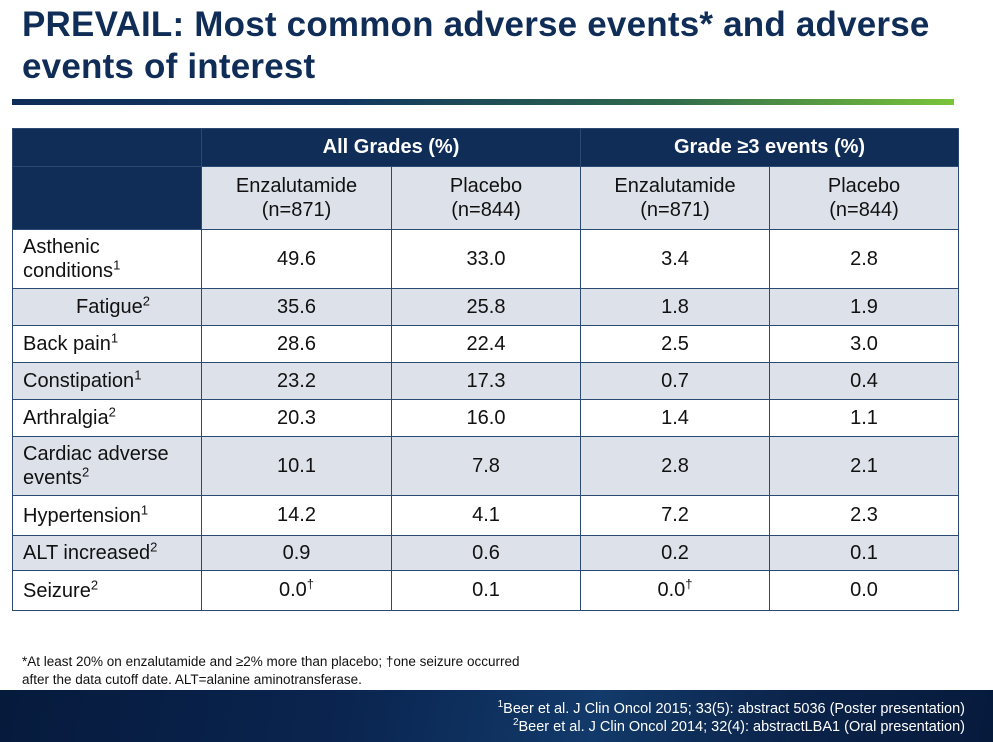  Describe the element at coordinates (675, 552) in the screenshot. I see `cell-value: 0.2` at that location.